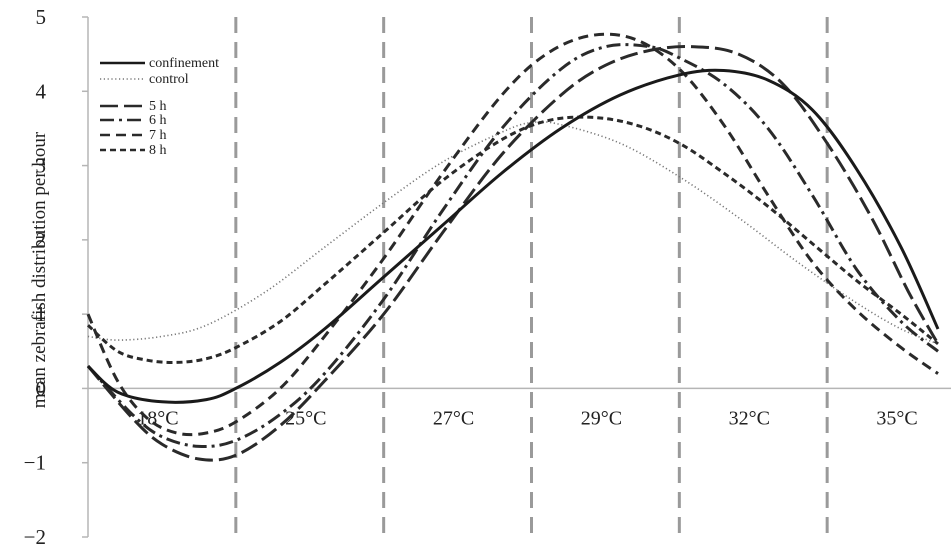 The height and width of the screenshot is (547, 951). I want to click on category-label: 27°C, so click(453, 418).